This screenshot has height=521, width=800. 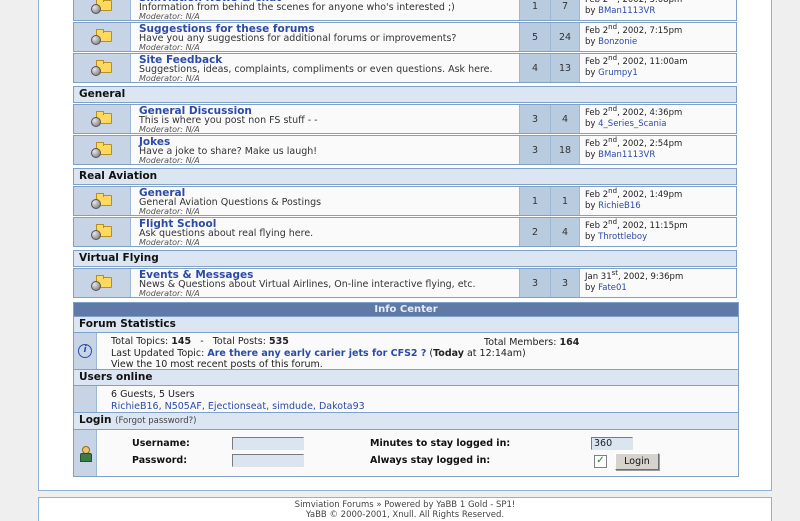 What do you see at coordinates (95, 420) in the screenshot?
I see `login-header-label: Login` at bounding box center [95, 420].